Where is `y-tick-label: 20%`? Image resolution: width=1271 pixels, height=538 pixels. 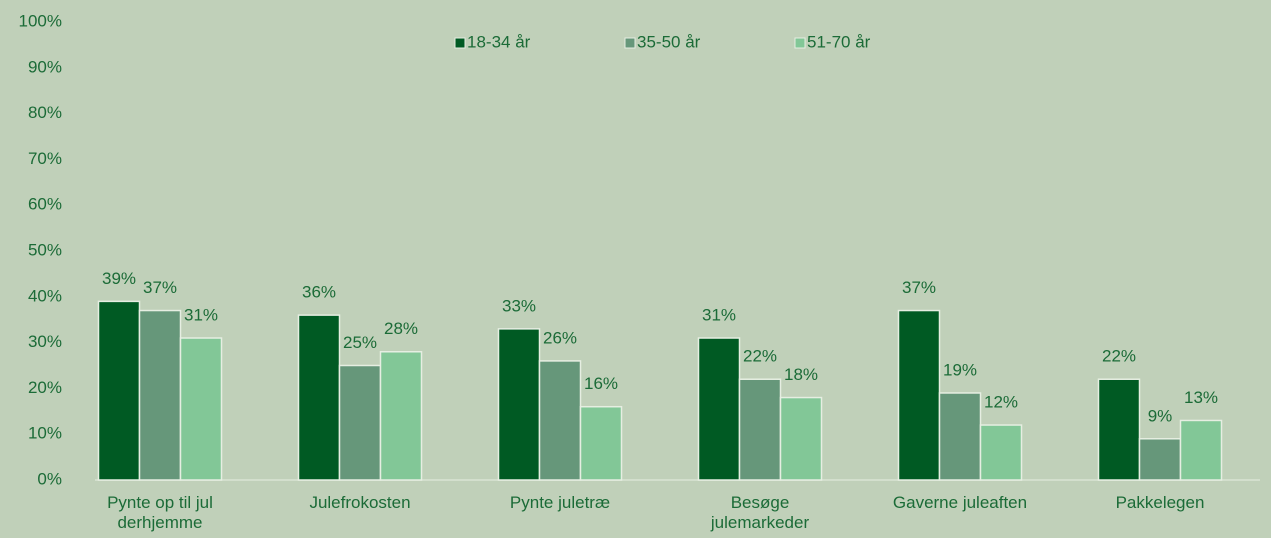
y-tick-label: 20% is located at coordinates (45, 387).